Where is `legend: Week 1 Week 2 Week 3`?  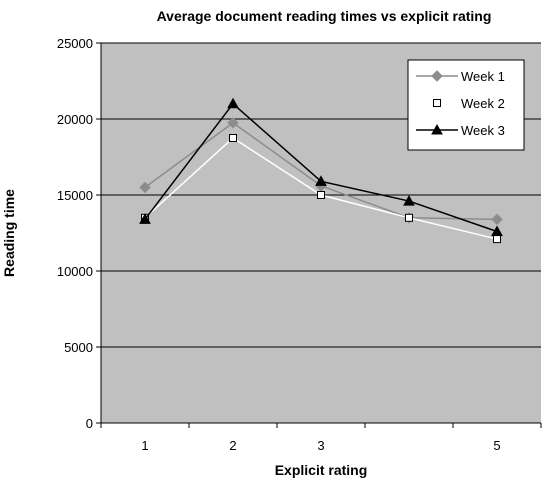
legend: Week 1 Week 2 Week 3 is located at coordinates (466, 105).